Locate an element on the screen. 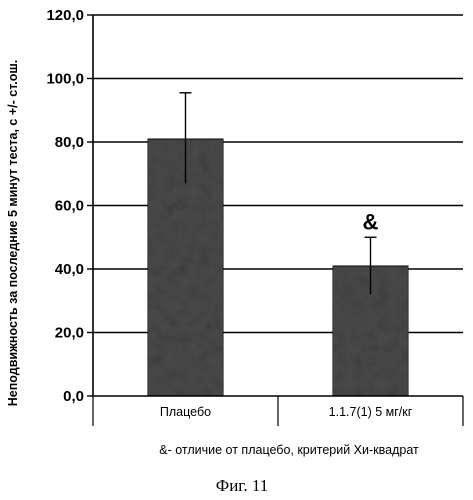 Image resolution: width=473 pixels, height=500 pixels. bar-annotations: & is located at coordinates (371, 221).